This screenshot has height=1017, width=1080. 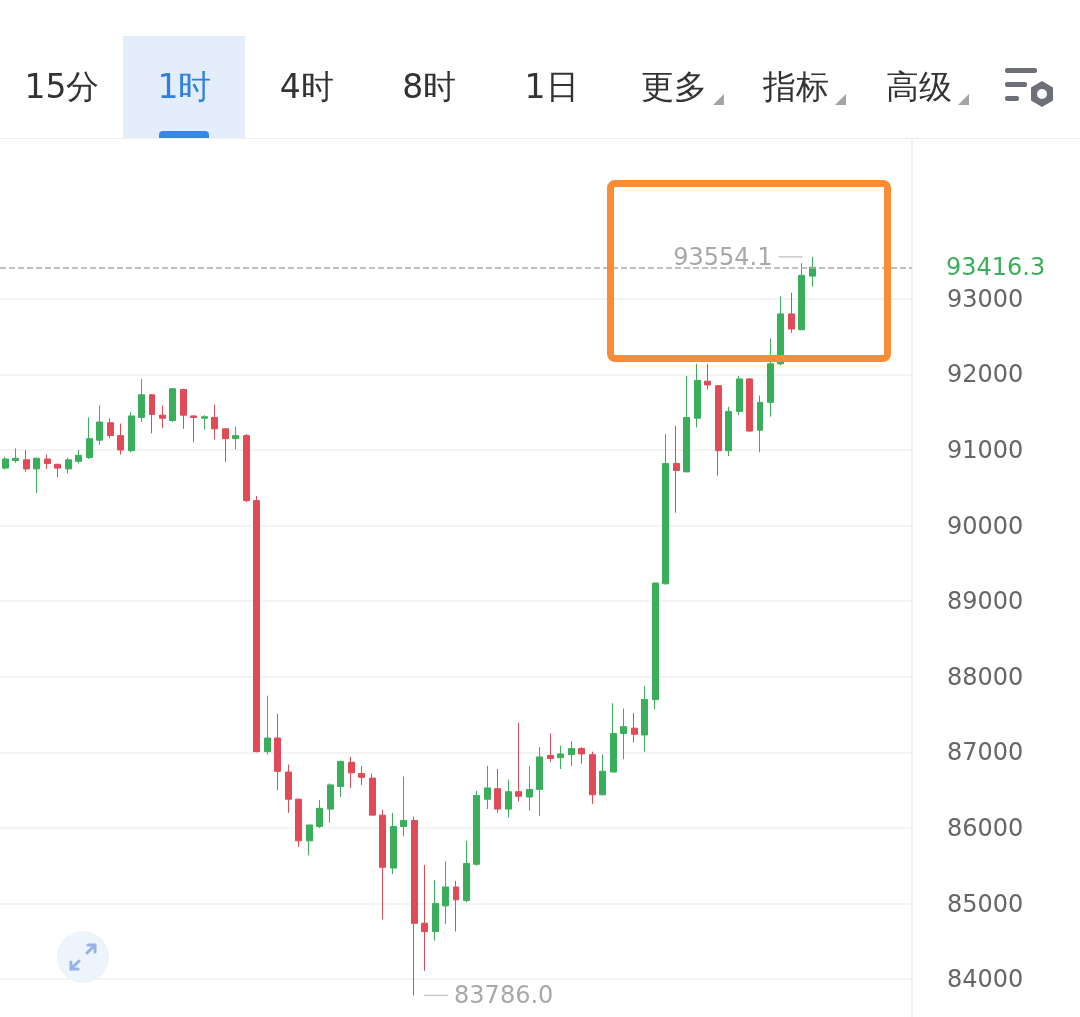 What do you see at coordinates (985, 298) in the screenshot?
I see `y-tick-label: 93000` at bounding box center [985, 298].